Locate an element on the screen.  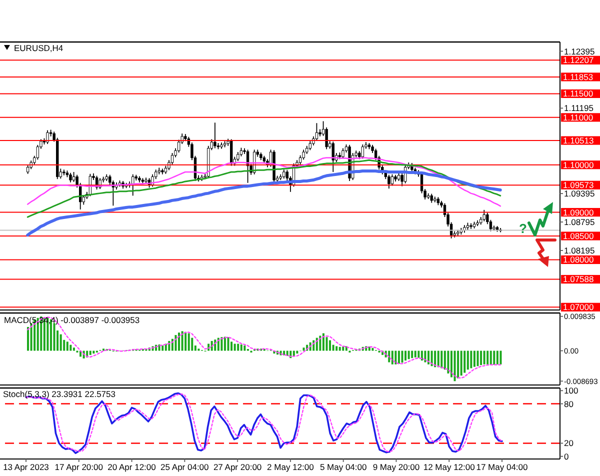
ref-line-label: 1.07588 is located at coordinates (578, 279).